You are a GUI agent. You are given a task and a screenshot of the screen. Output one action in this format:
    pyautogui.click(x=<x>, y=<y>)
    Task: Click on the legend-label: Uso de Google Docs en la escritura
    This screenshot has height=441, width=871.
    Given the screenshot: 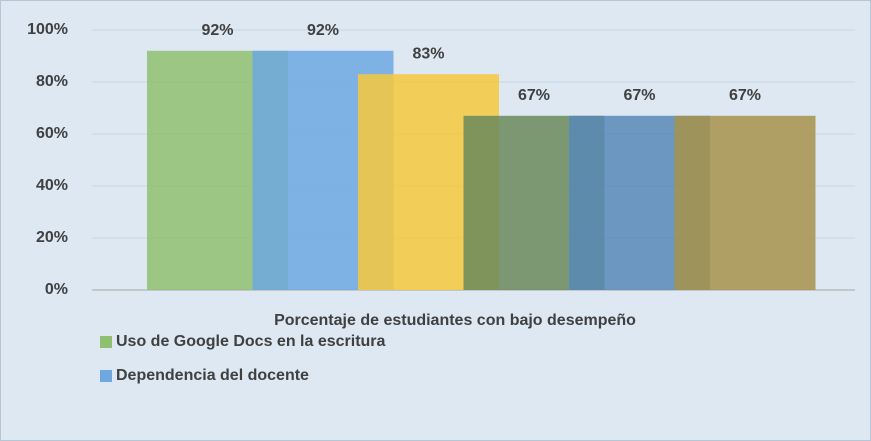 What is the action you would take?
    pyautogui.click(x=251, y=341)
    